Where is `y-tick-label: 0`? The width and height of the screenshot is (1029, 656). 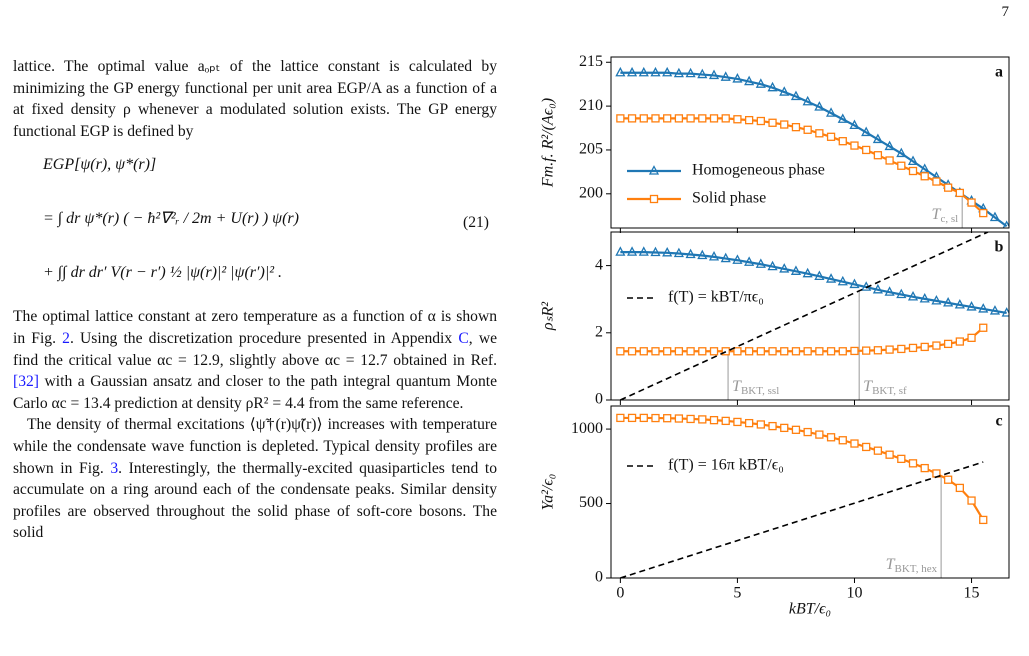
y-tick-label: 0 is located at coordinates (599, 577).